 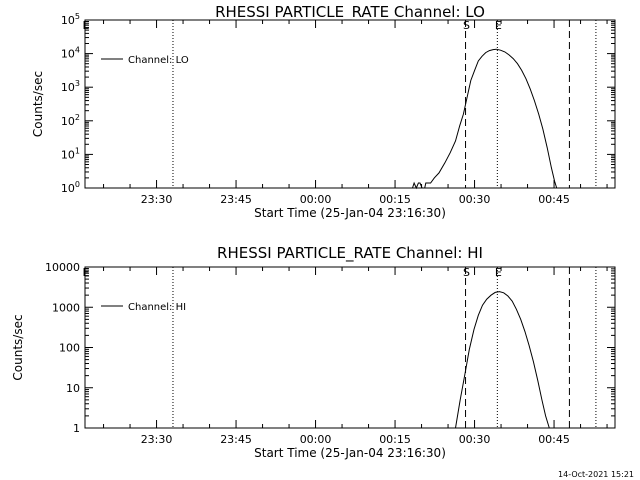 I want to click on panel2-y-tick-label: 10, so click(x=73, y=388).